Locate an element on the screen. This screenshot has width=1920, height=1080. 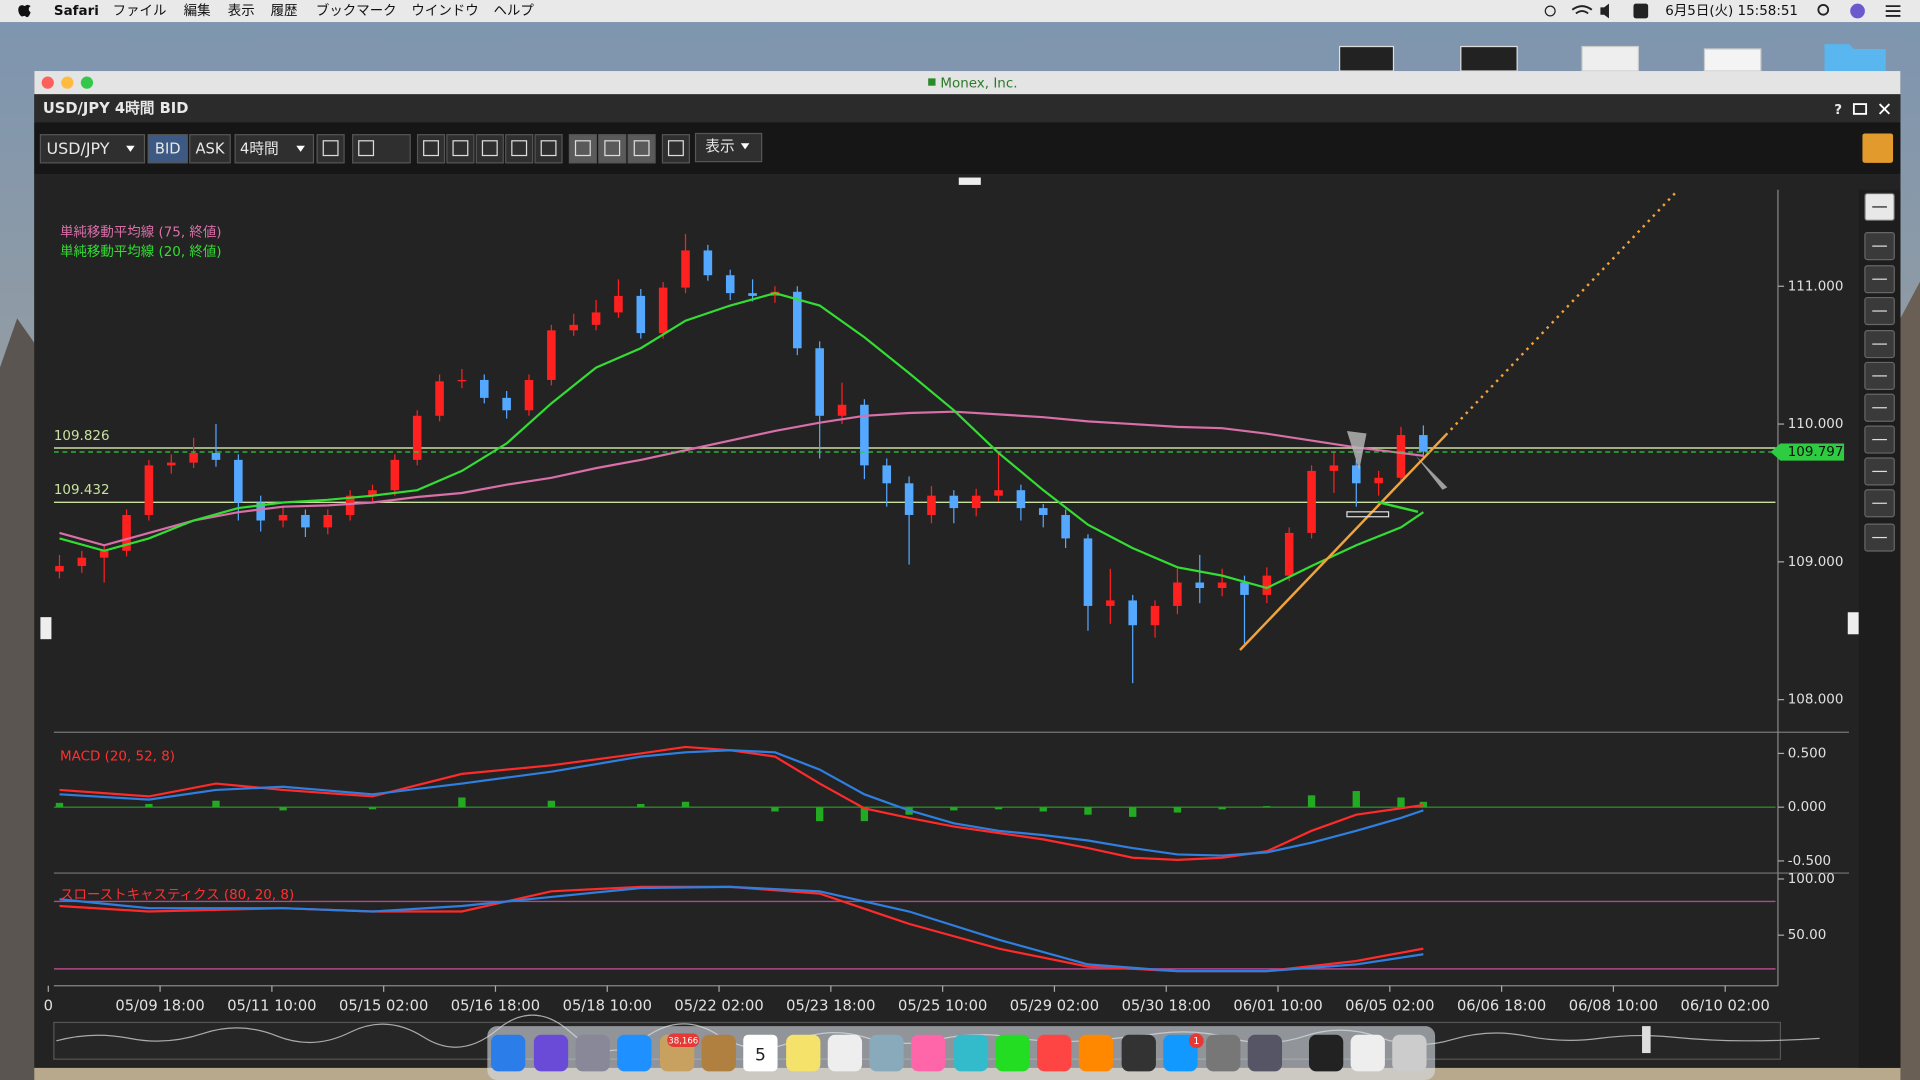
x-tick-label: 06/10 02:00 is located at coordinates (1725, 1006).